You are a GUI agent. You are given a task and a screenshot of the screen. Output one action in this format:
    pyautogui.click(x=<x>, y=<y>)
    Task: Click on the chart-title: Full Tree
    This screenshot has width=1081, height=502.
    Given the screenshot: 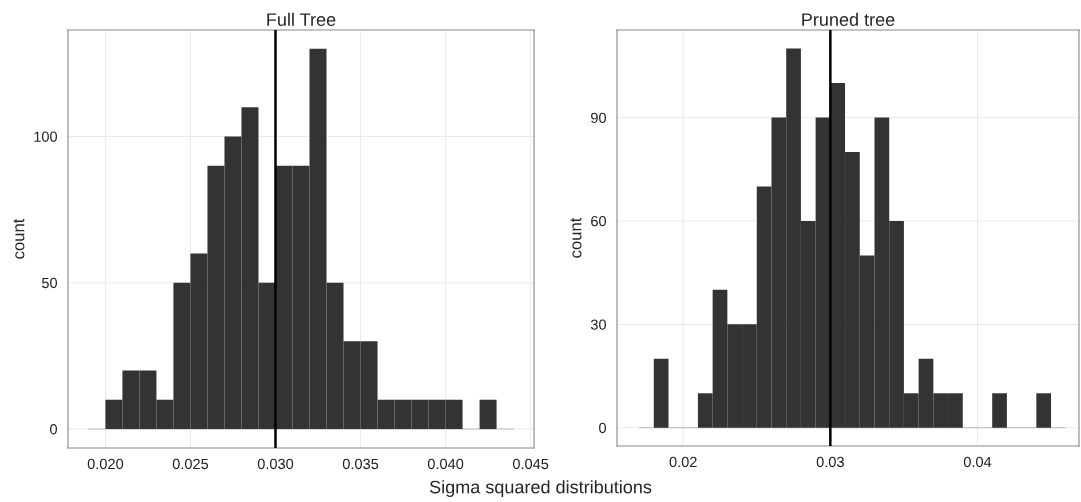 What is the action you would take?
    pyautogui.click(x=301, y=19)
    